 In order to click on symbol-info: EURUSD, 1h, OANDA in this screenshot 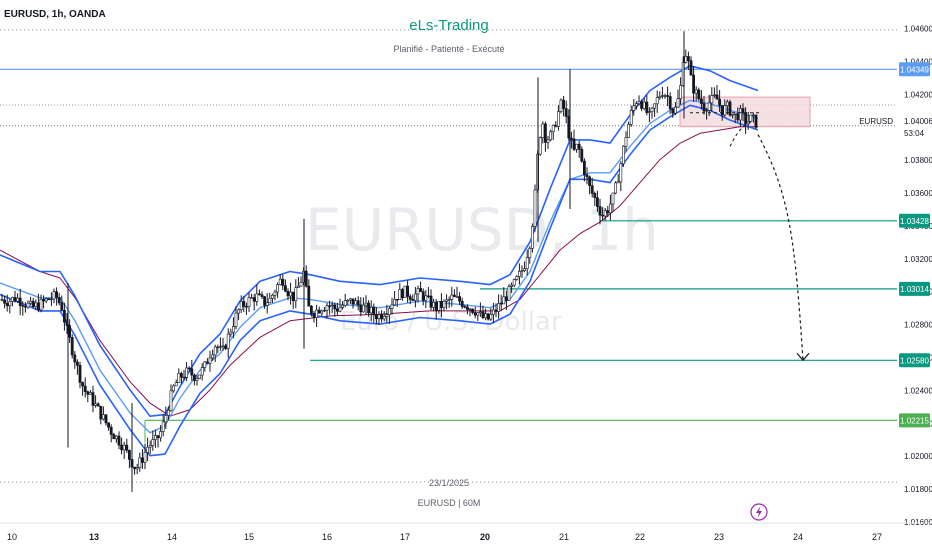, I will do `click(55, 14)`.